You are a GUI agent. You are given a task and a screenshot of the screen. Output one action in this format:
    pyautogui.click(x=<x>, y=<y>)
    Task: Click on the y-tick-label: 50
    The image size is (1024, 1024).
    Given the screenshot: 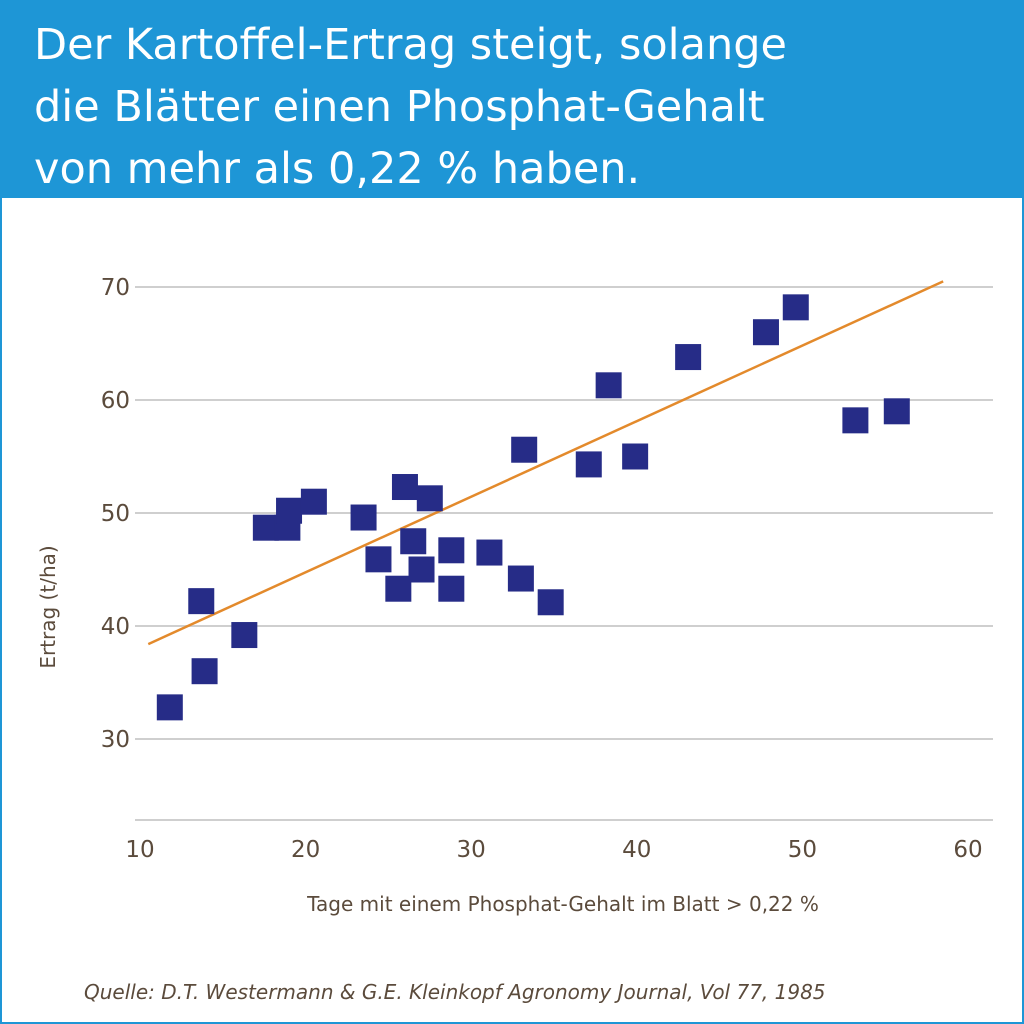 What is the action you would take?
    pyautogui.click(x=115, y=514)
    